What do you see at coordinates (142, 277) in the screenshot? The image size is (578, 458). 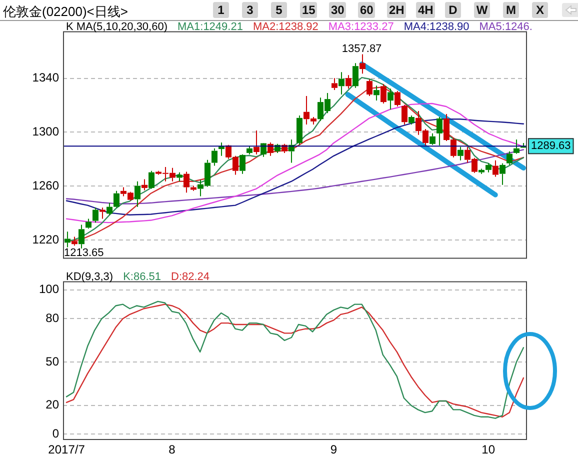 I see `series-label: K:86.51` at bounding box center [142, 277].